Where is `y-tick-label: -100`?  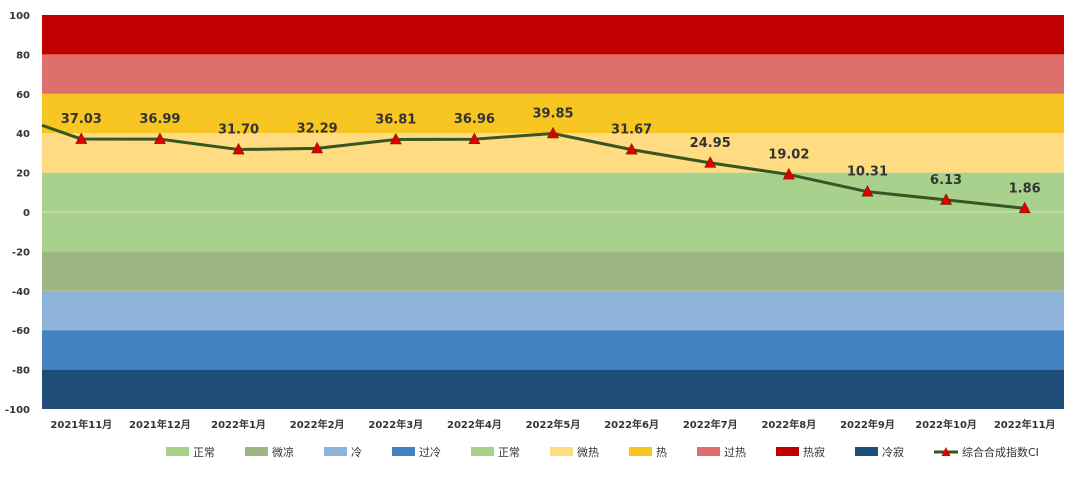 y-tick-label: -100 is located at coordinates (17, 410).